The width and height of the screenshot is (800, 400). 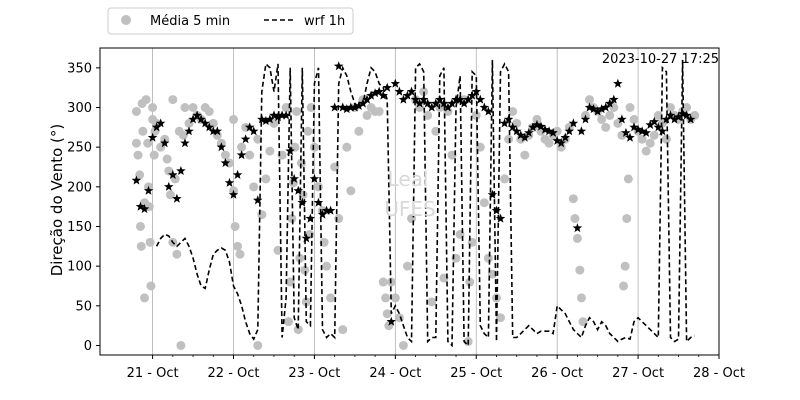 What do you see at coordinates (638, 373) in the screenshot?
I see `x-tick-label: 27 - Oct` at bounding box center [638, 373].